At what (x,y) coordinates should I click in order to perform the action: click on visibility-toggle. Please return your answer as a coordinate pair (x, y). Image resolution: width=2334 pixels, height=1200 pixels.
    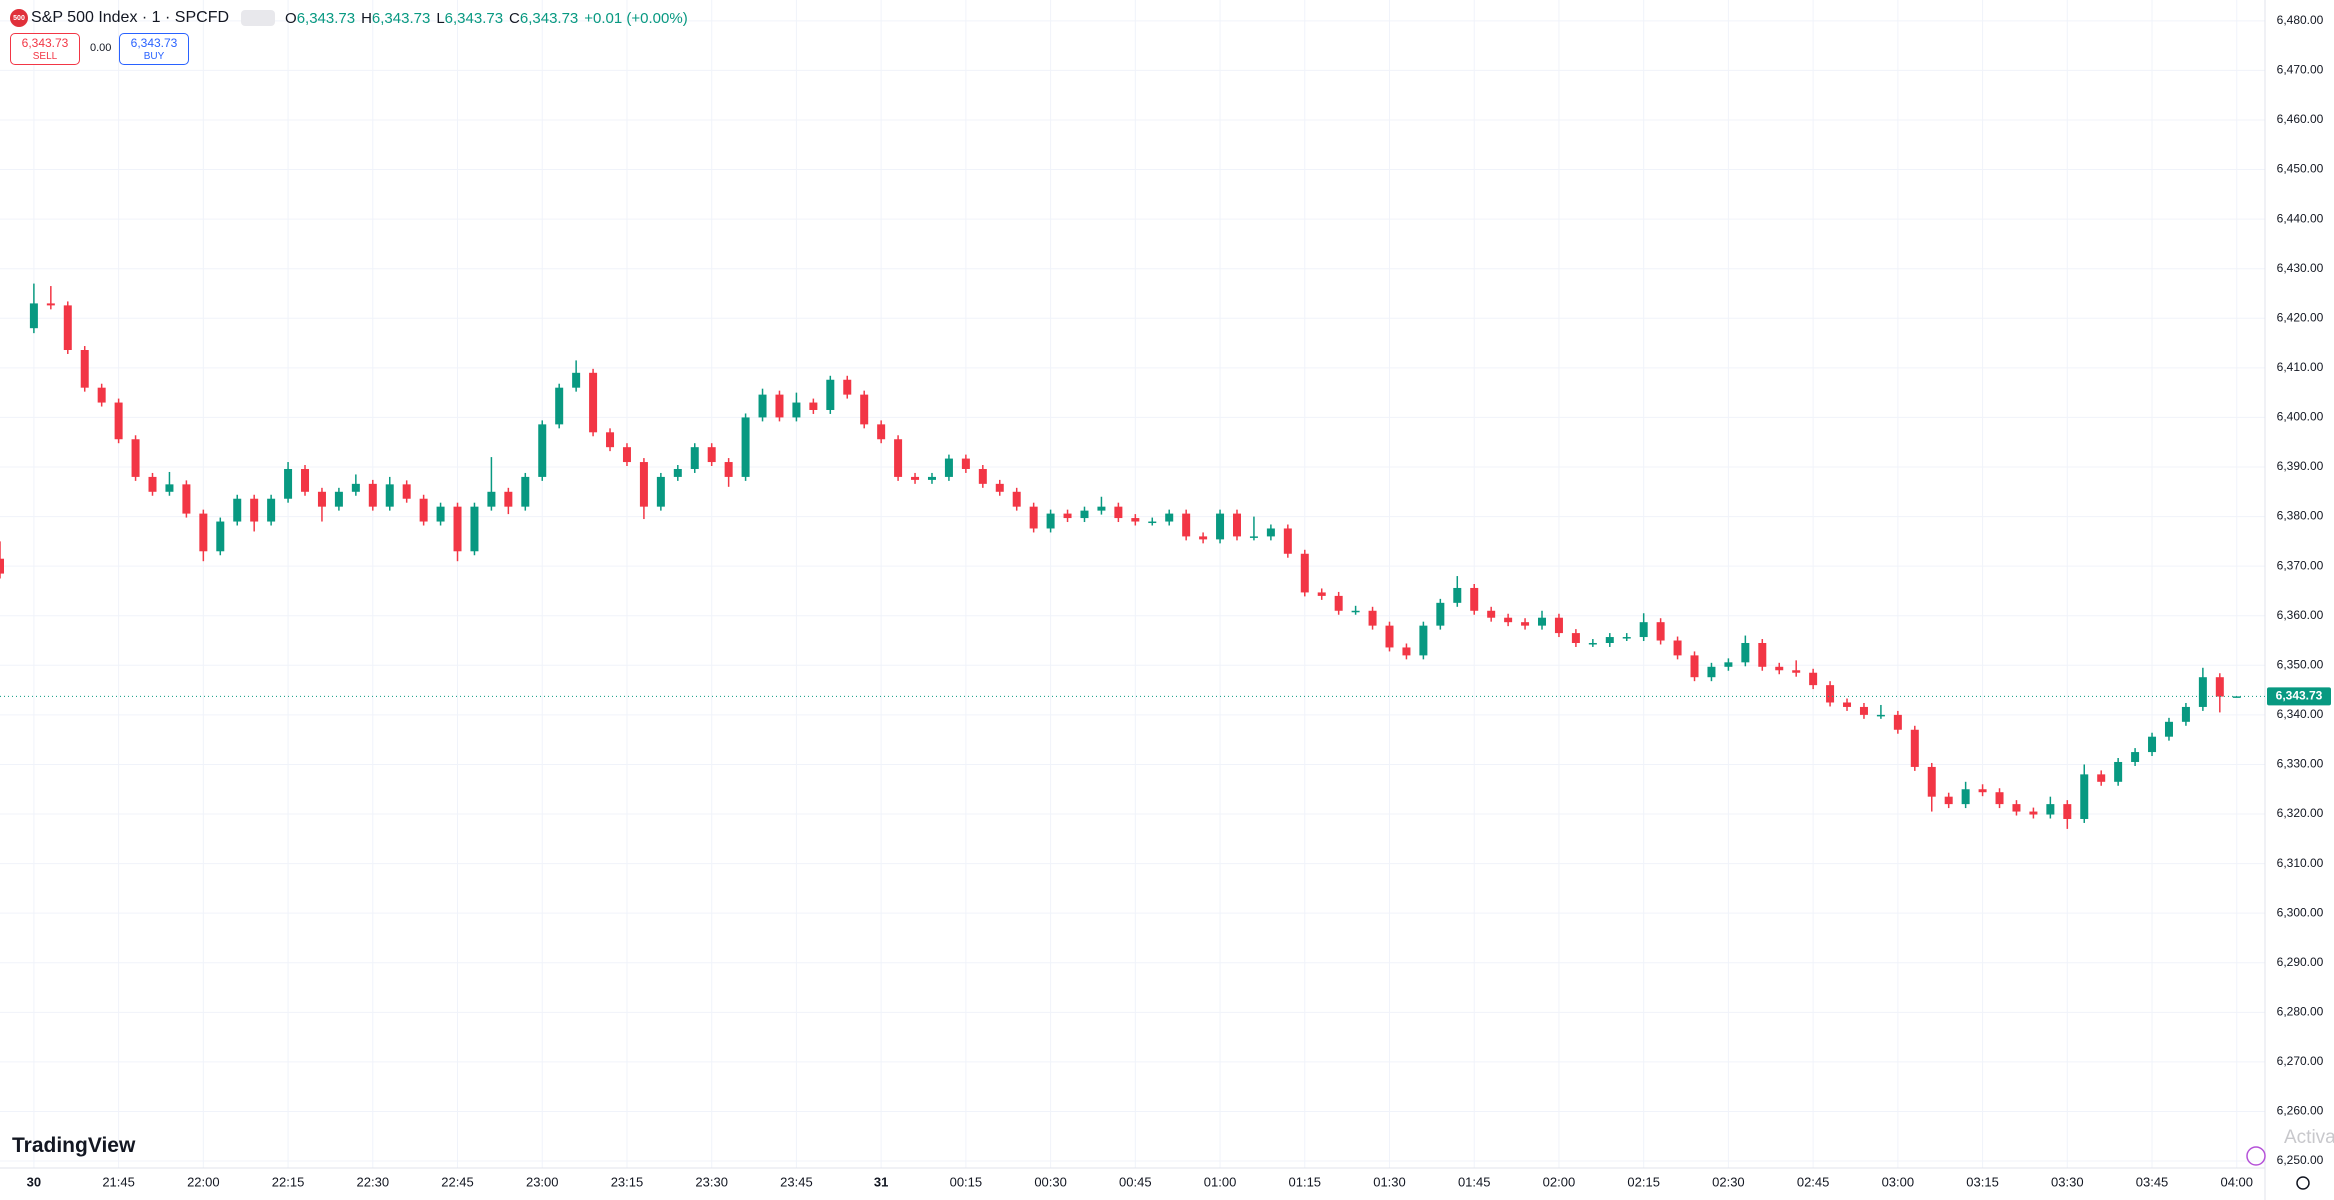
    Looking at the image, I should click on (258, 18).